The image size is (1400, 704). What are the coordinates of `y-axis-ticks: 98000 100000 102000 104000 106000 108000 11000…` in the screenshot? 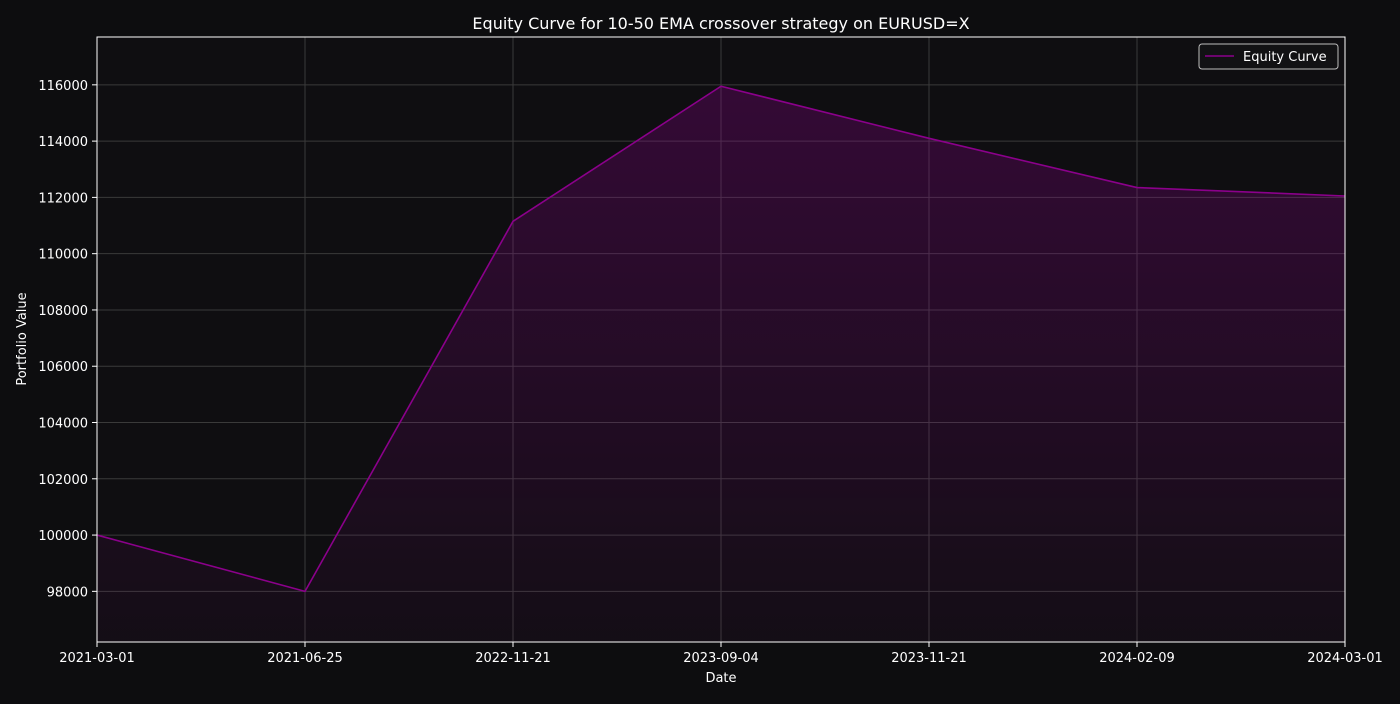 It's located at (67, 339).